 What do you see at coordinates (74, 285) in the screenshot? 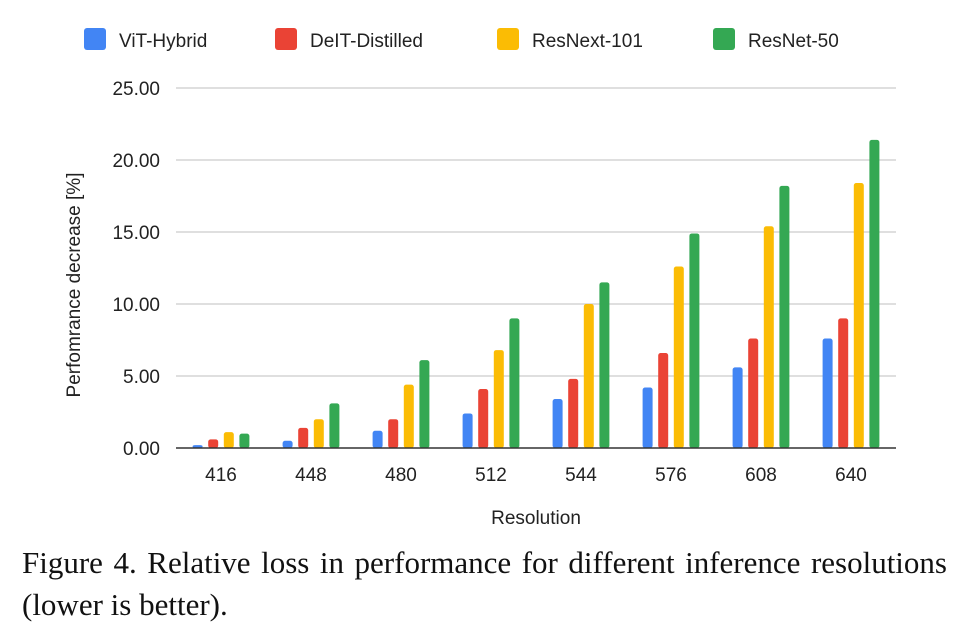
I see `y-axis-title: Perfomrance decrease [%]` at bounding box center [74, 285].